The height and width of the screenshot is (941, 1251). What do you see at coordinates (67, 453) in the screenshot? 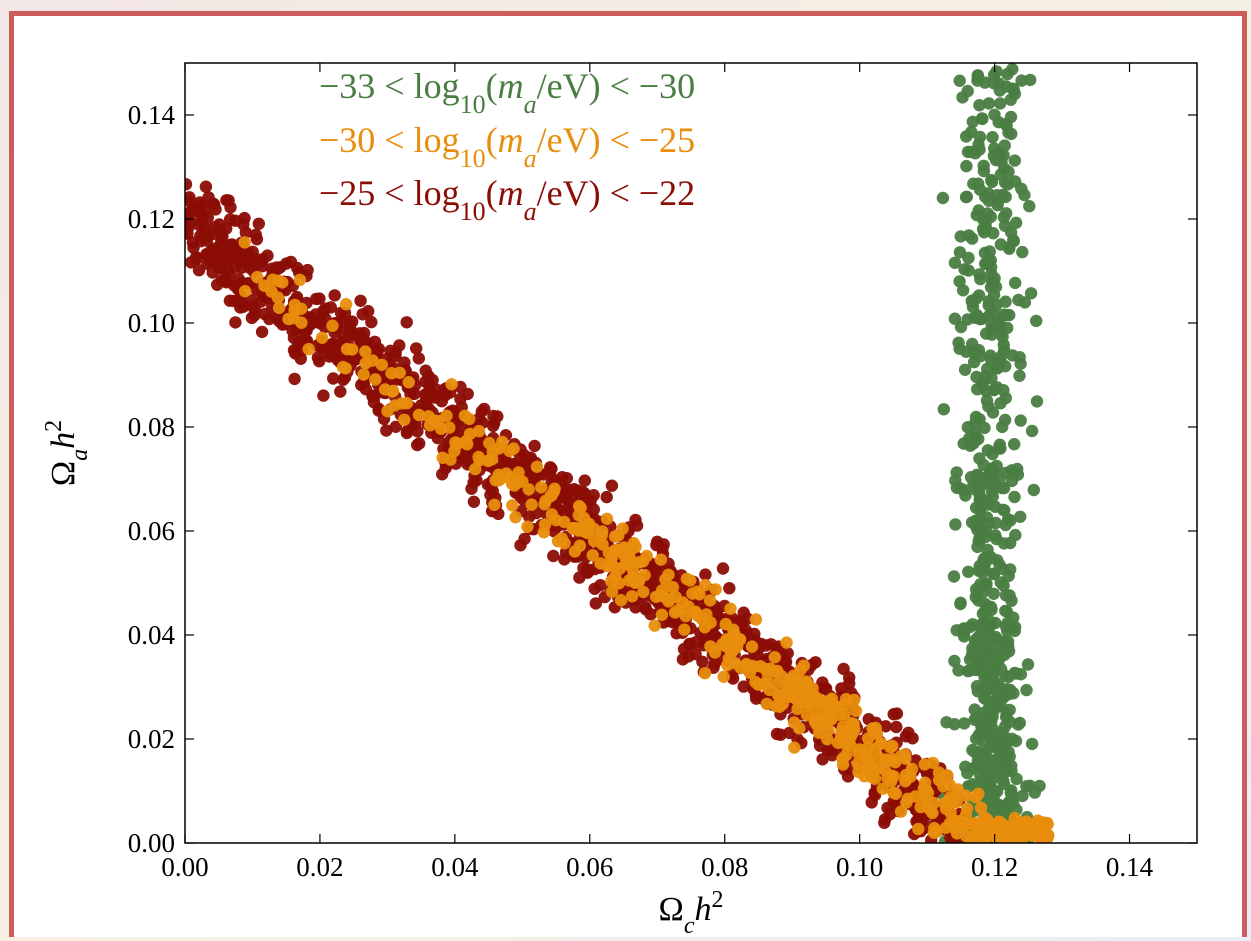
I see `y-axis-label: Ωah2` at bounding box center [67, 453].